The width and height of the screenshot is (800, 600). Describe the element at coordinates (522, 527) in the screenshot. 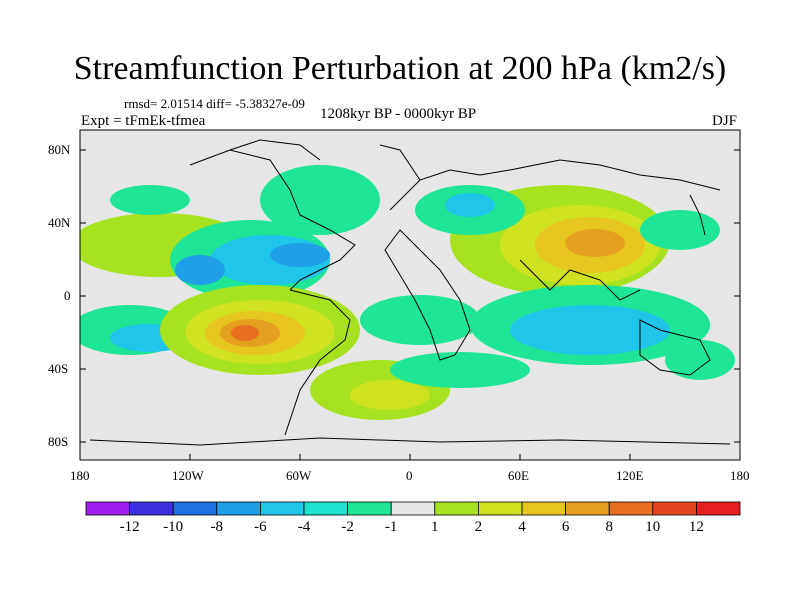

I see `colorbar-label: 4` at that location.